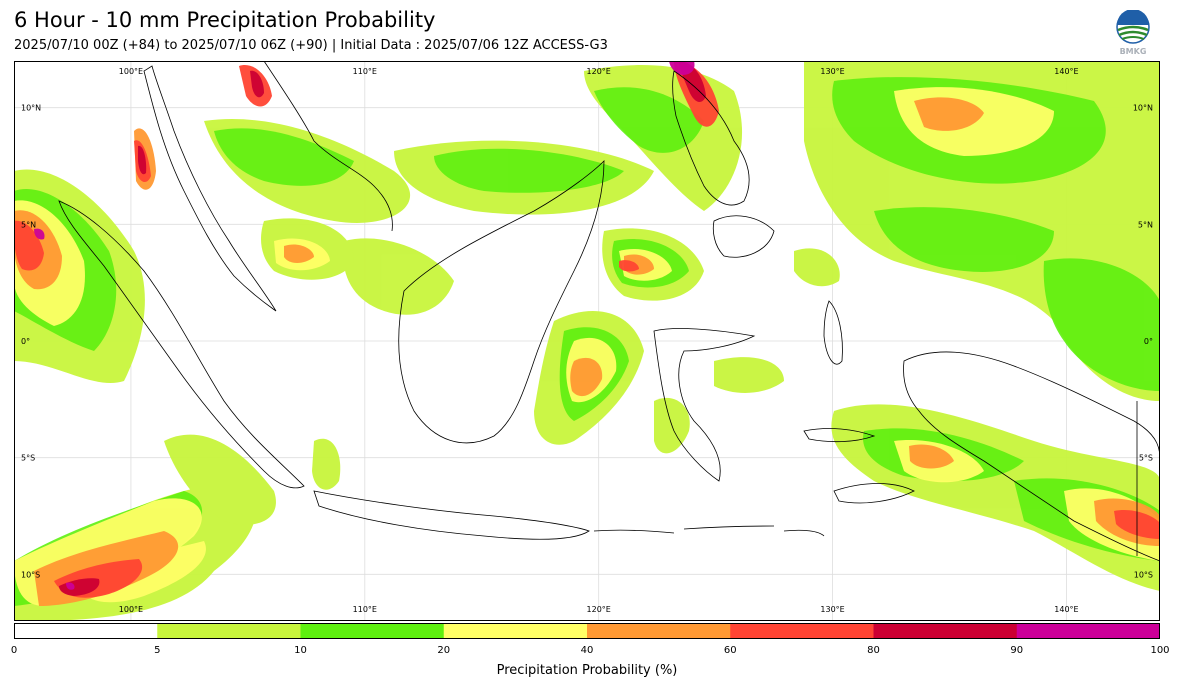 Image resolution: width=1180 pixels, height=690 pixels. What do you see at coordinates (328, 146) in the screenshot?
I see `indochina-coast` at bounding box center [328, 146].